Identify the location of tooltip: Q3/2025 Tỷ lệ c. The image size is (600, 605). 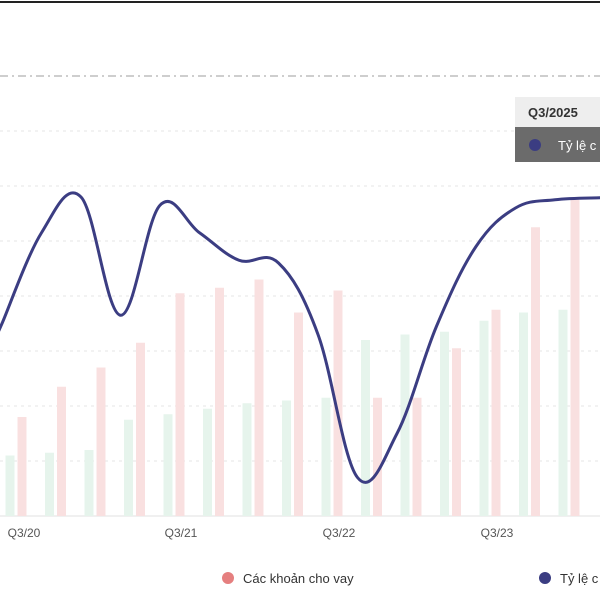
(557, 129).